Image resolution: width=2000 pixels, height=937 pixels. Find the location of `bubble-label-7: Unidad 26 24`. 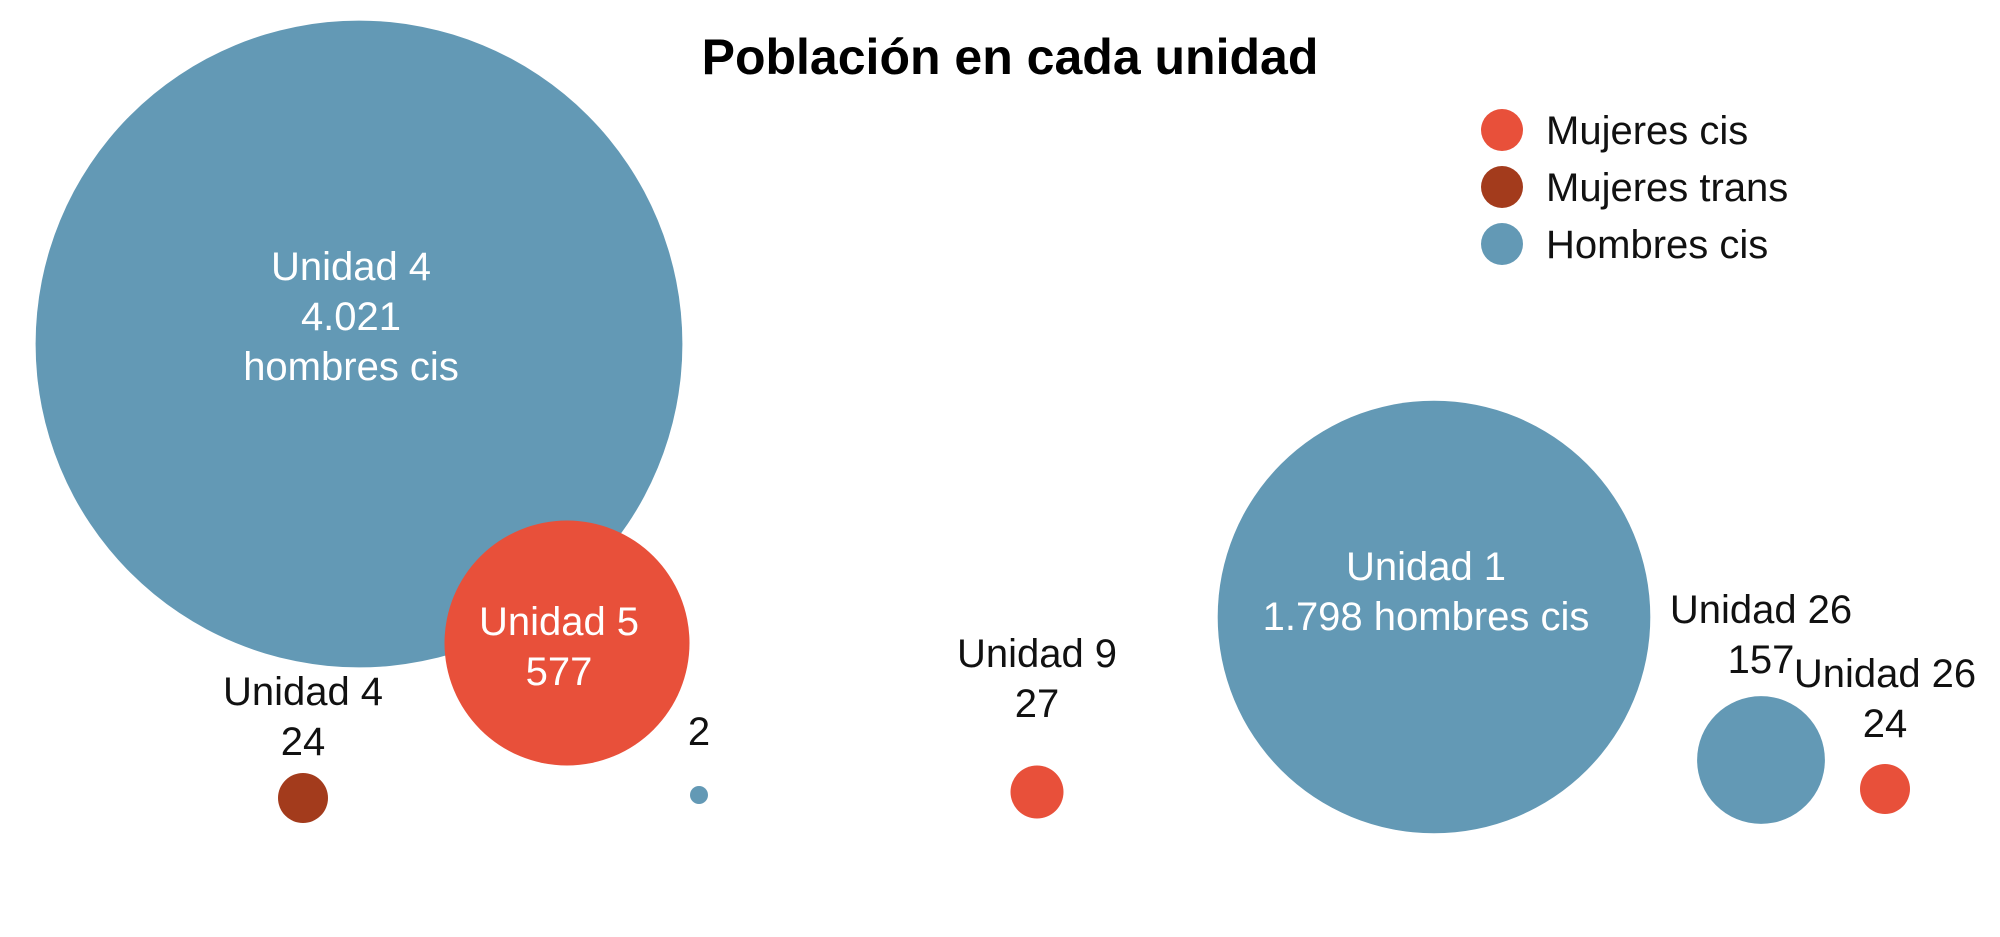

bubble-label-7: Unidad 26 24 is located at coordinates (1885, 699).